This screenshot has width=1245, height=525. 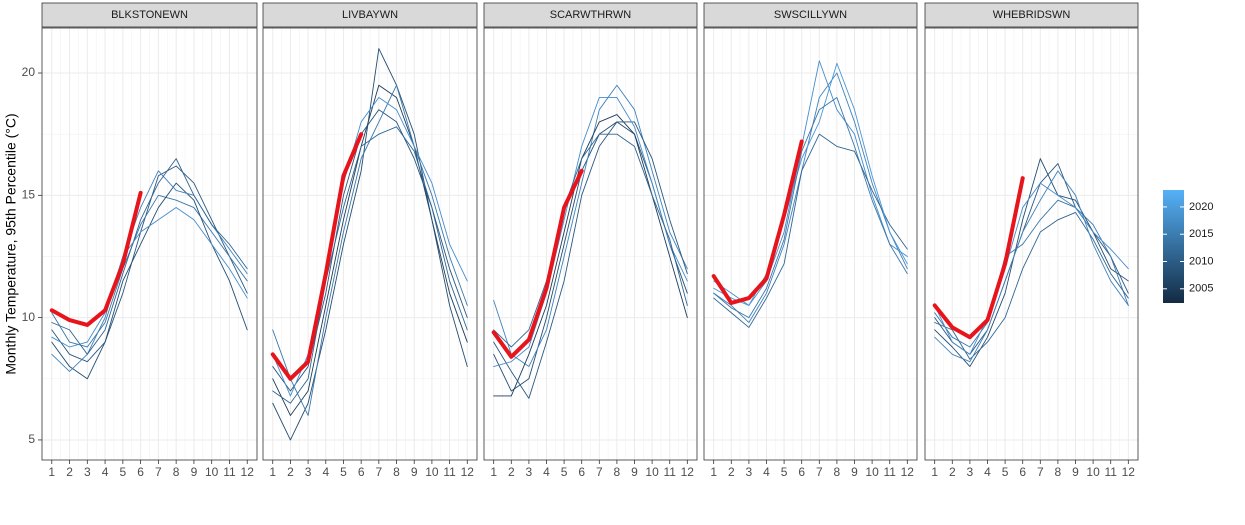 What do you see at coordinates (1201, 289) in the screenshot?
I see `colorbar-label: 2005` at bounding box center [1201, 289].